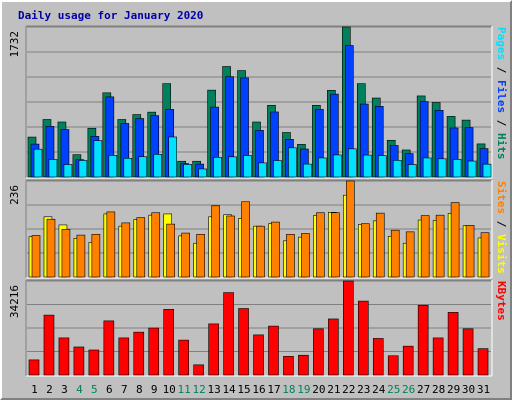 The height and width of the screenshot is (400, 512). What do you see at coordinates (333, 389) in the screenshot?
I see `day-label: 21` at bounding box center [333, 389].